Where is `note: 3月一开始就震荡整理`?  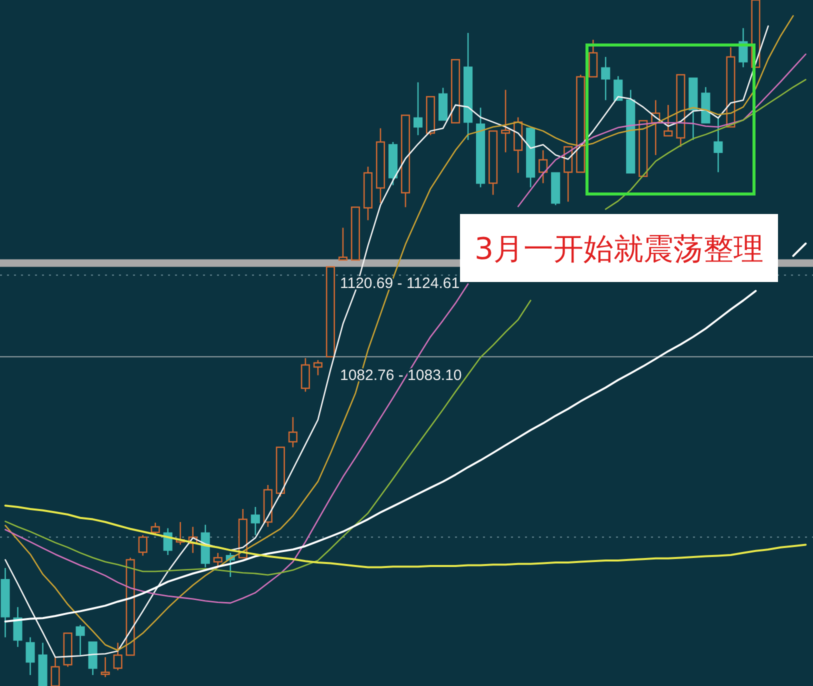 note: 3月一开始就震荡整理 is located at coordinates (619, 248).